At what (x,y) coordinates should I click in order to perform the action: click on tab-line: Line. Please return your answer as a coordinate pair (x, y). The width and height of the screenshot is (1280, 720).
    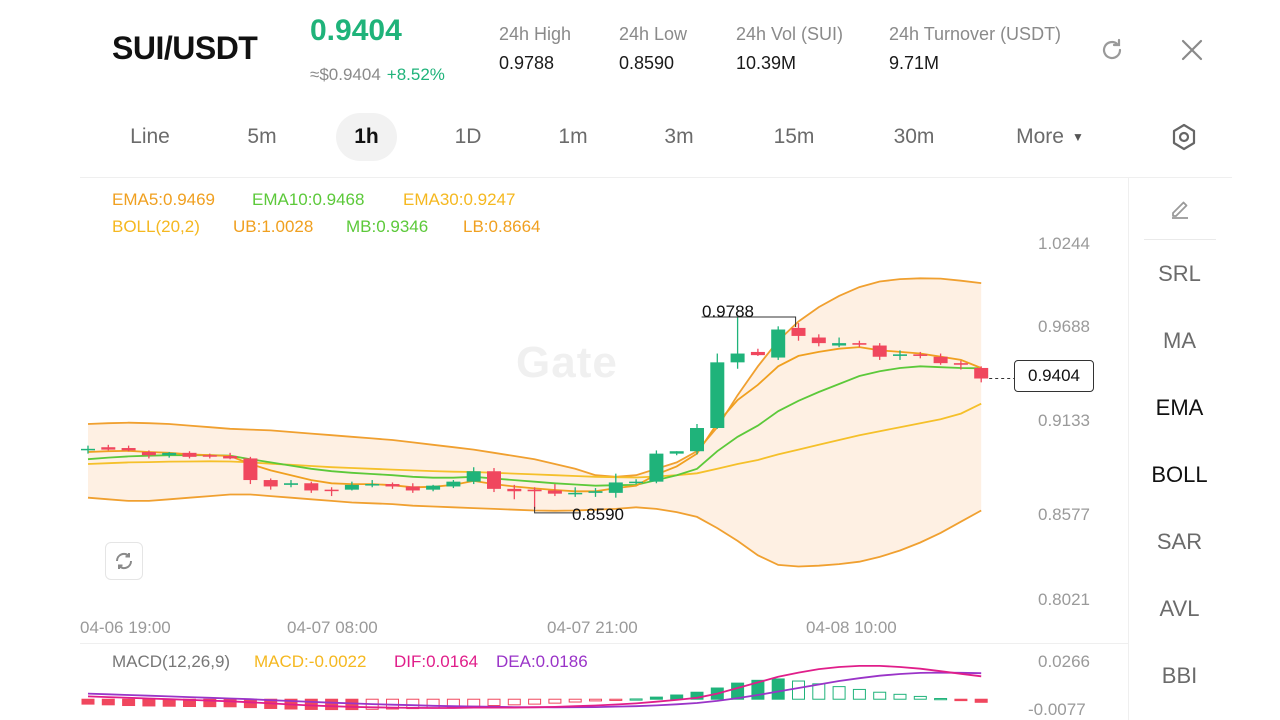
    Looking at the image, I should click on (150, 136).